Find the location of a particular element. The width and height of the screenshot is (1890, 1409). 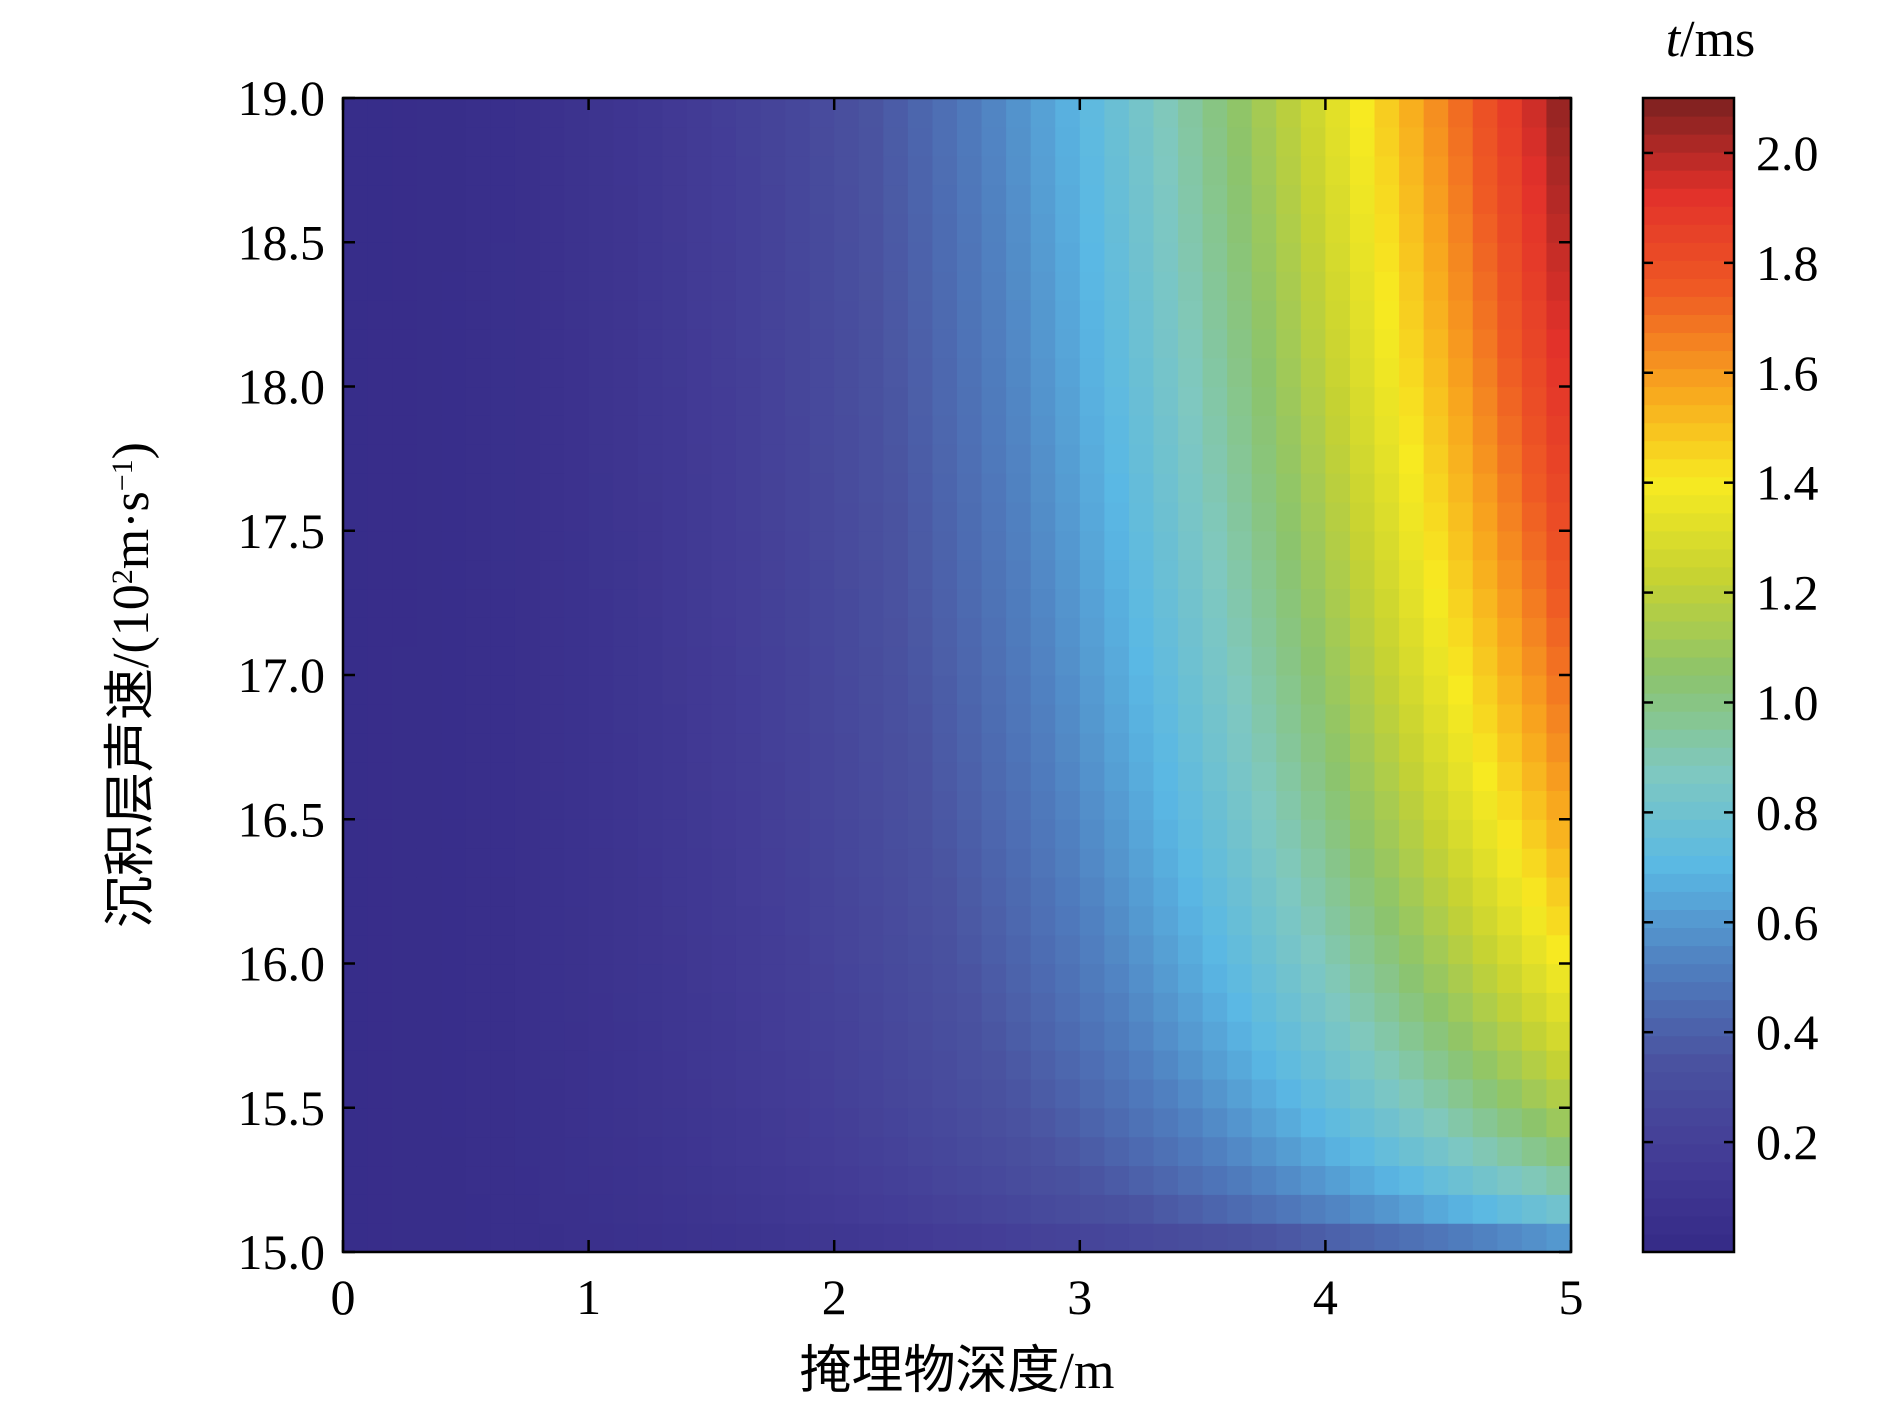

colorbar-step is located at coordinates (1688, 504).